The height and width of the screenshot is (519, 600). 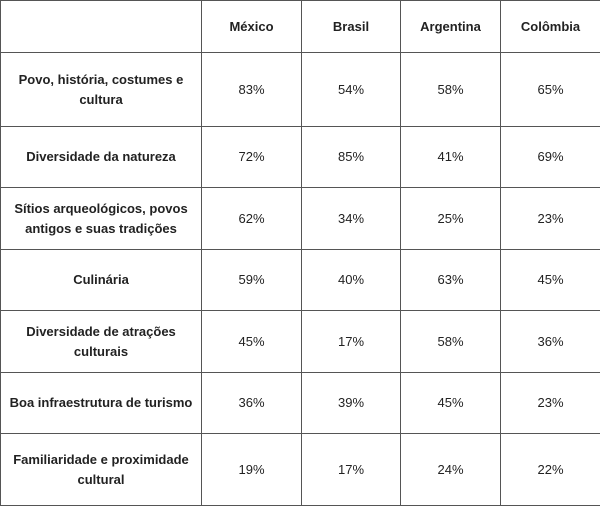 What do you see at coordinates (101, 157) in the screenshot?
I see `row-label: Diversidade da natureza` at bounding box center [101, 157].